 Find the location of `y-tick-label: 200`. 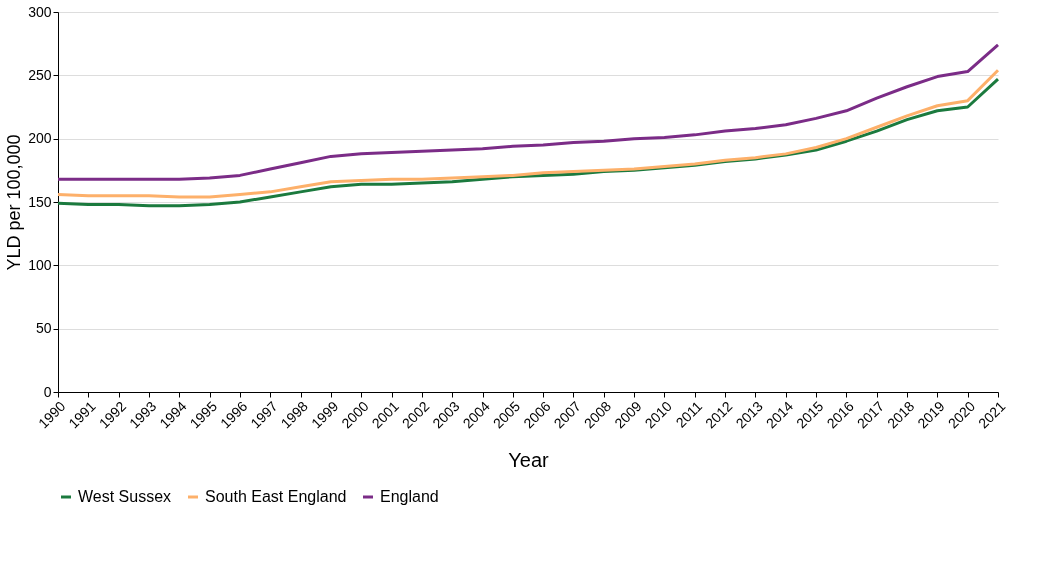

y-tick-label: 200 is located at coordinates (40, 138).